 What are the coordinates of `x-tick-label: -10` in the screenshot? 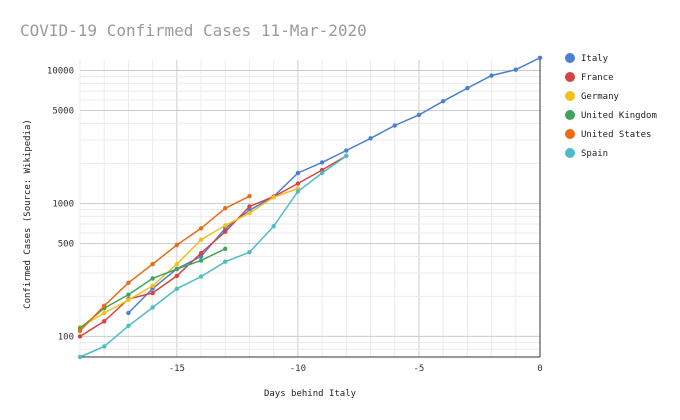 It's located at (298, 369).